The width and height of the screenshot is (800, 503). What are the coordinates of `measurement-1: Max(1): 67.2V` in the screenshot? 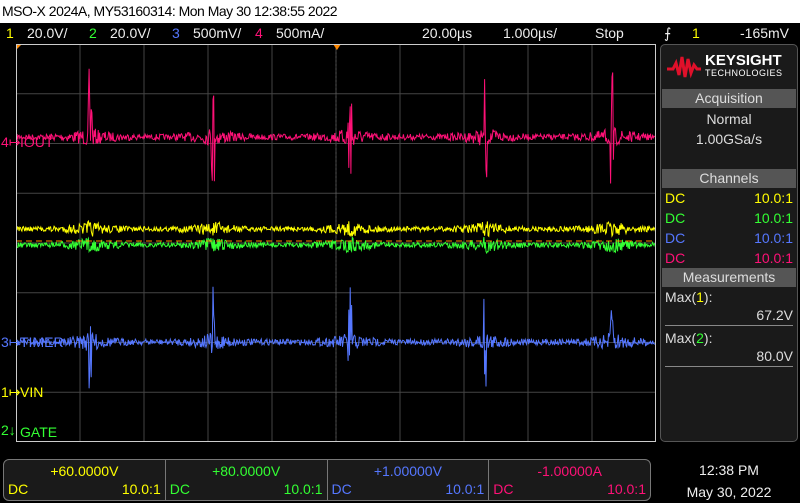 It's located at (729, 307).